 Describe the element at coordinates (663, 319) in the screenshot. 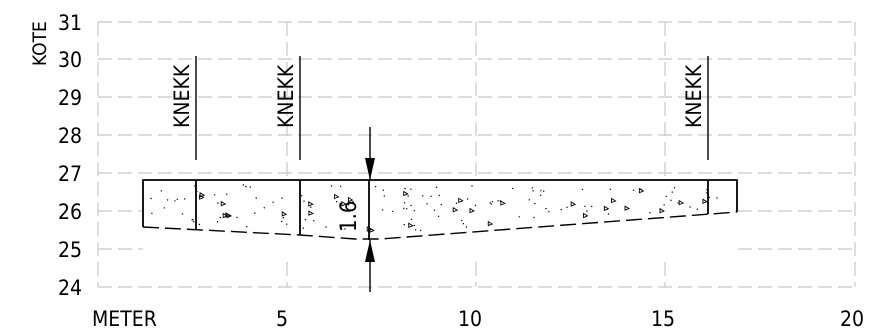

I see `x-tick-15: 15` at that location.